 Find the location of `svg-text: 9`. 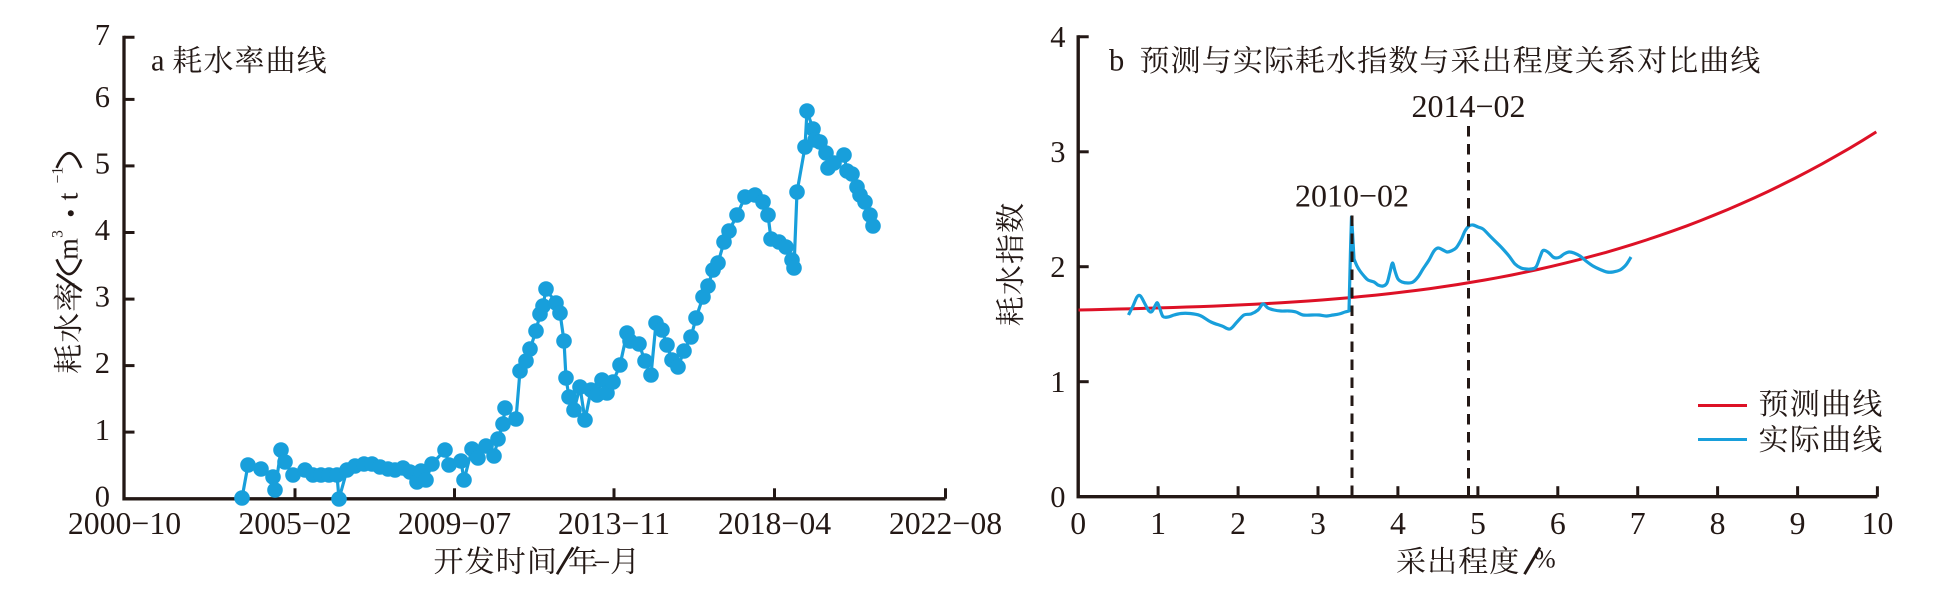

svg-text: 9 is located at coordinates (1798, 523).